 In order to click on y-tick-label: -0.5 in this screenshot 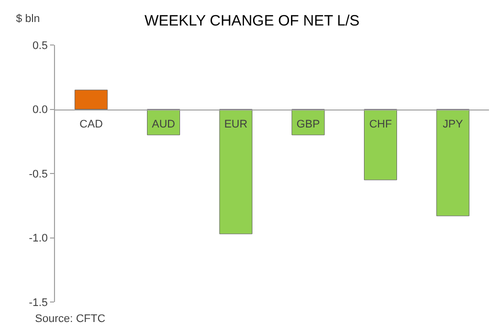, I will do `click(38, 174)`.